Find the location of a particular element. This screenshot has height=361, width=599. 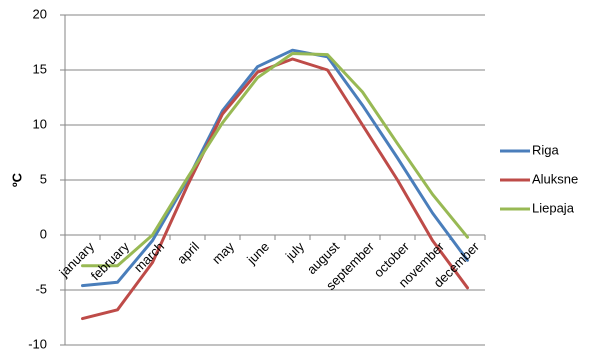

legend: Riga Aluksne Liepaja is located at coordinates (539, 178).